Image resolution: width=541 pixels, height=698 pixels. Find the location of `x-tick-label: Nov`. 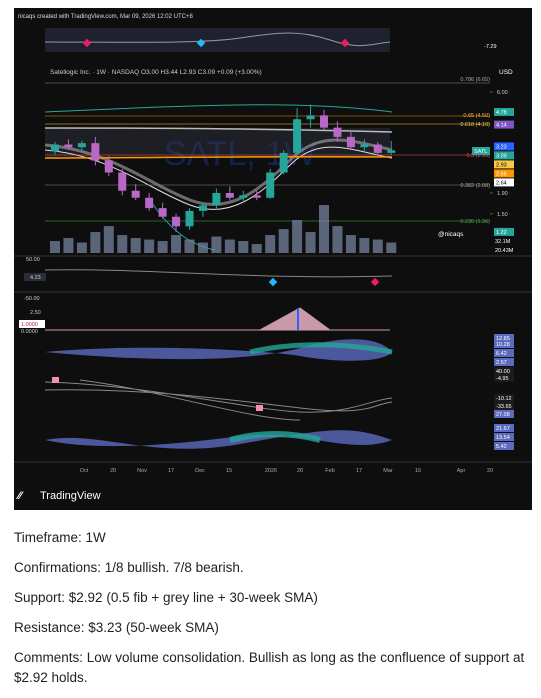

x-tick-label: Nov is located at coordinates (142, 471).